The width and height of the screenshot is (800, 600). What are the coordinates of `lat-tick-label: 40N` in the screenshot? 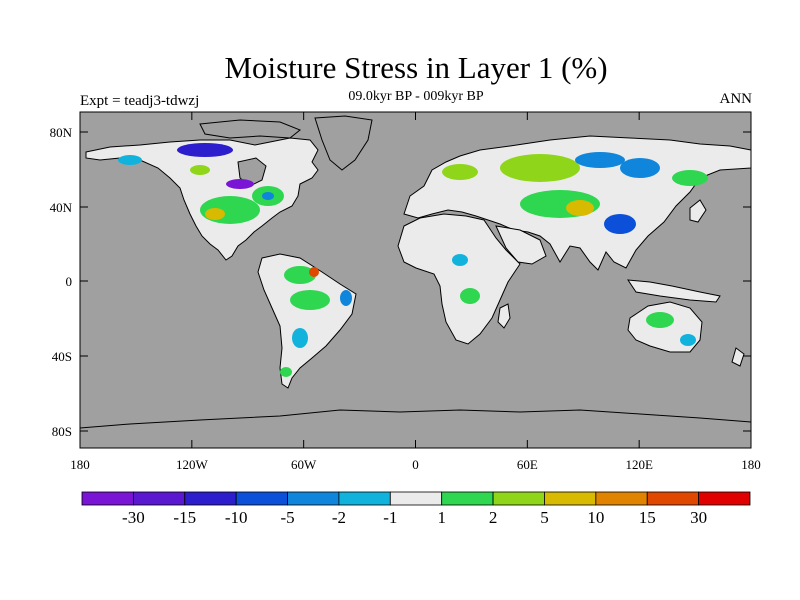 It's located at (61, 207).